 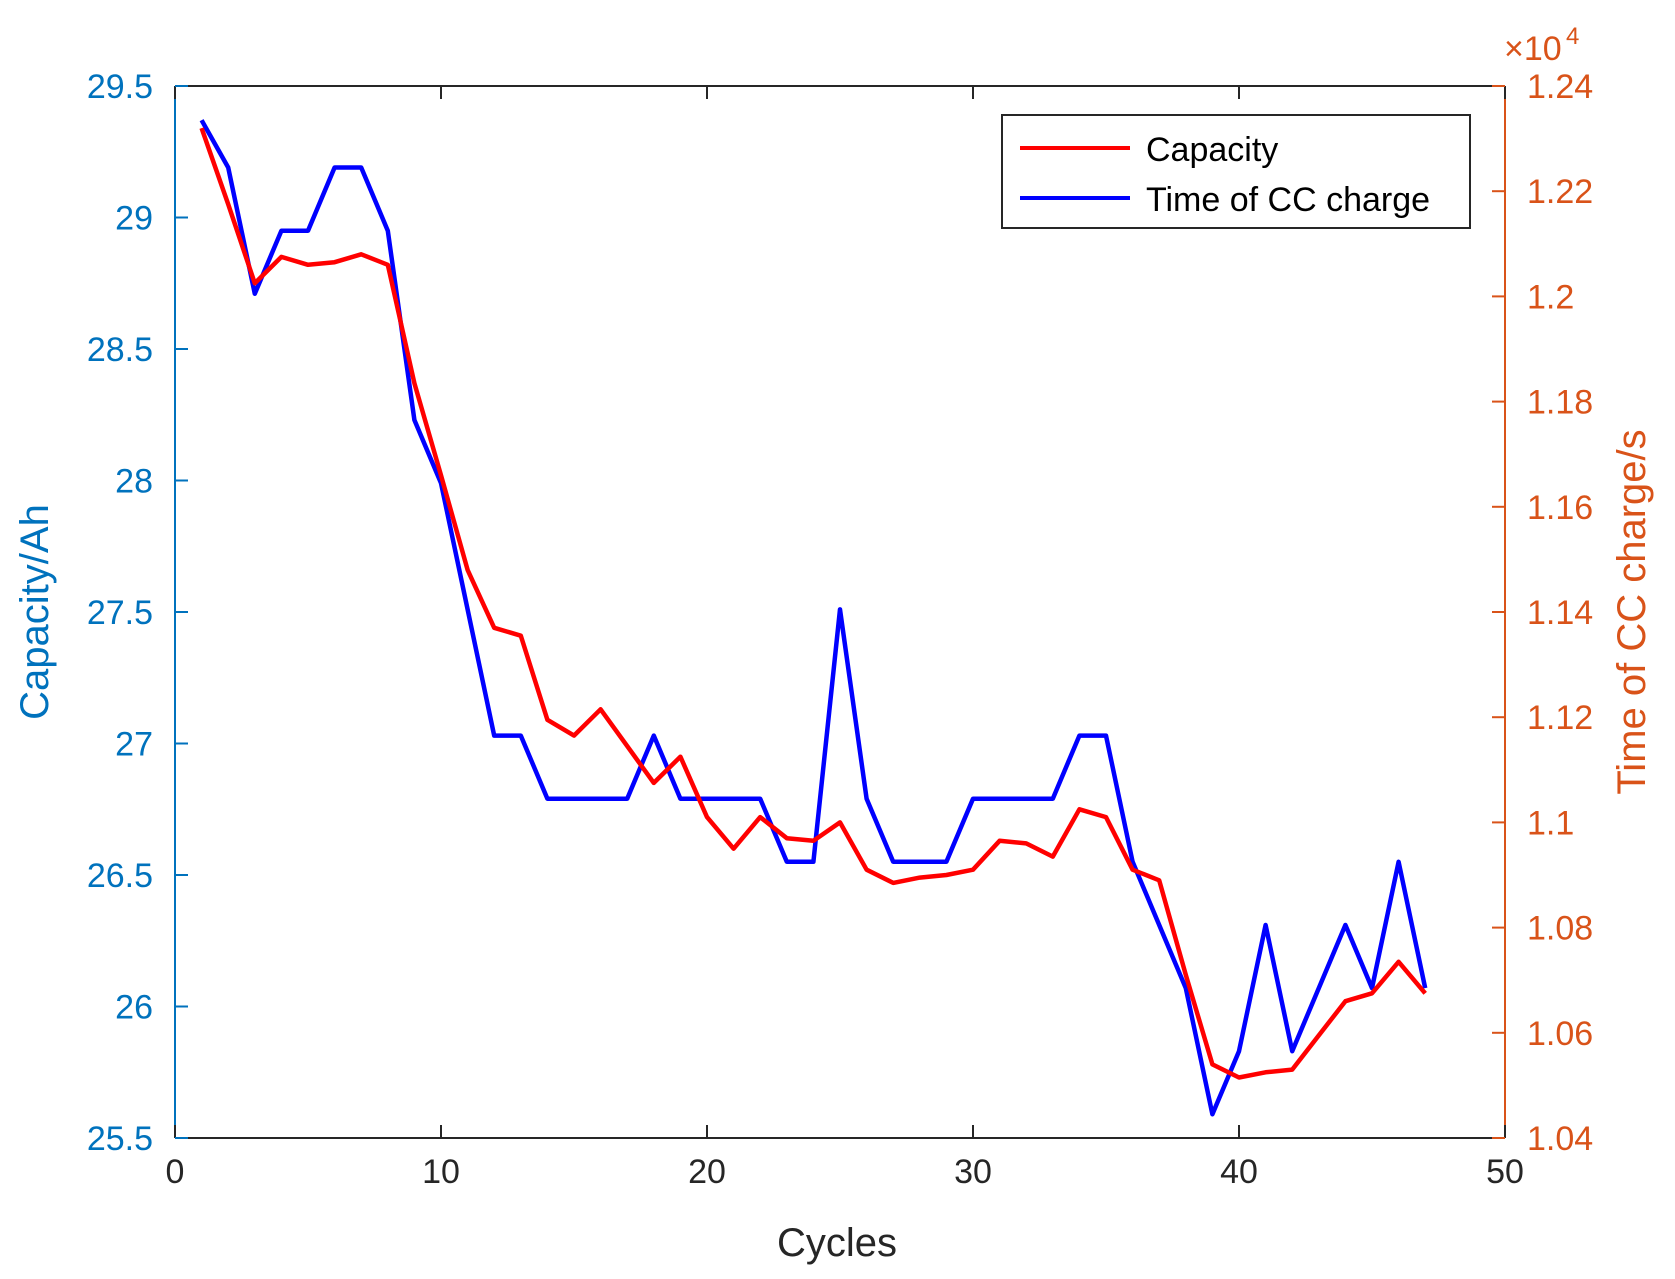 I want to click on y-left-tick-label: 29, so click(x=134, y=219).